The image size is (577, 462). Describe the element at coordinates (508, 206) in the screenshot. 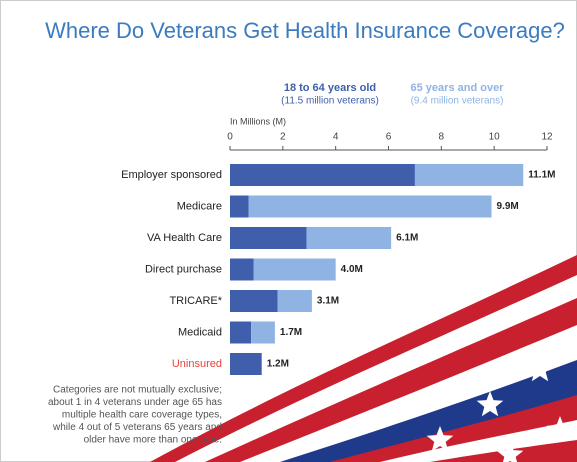

I see `value-label: 9.9M` at that location.